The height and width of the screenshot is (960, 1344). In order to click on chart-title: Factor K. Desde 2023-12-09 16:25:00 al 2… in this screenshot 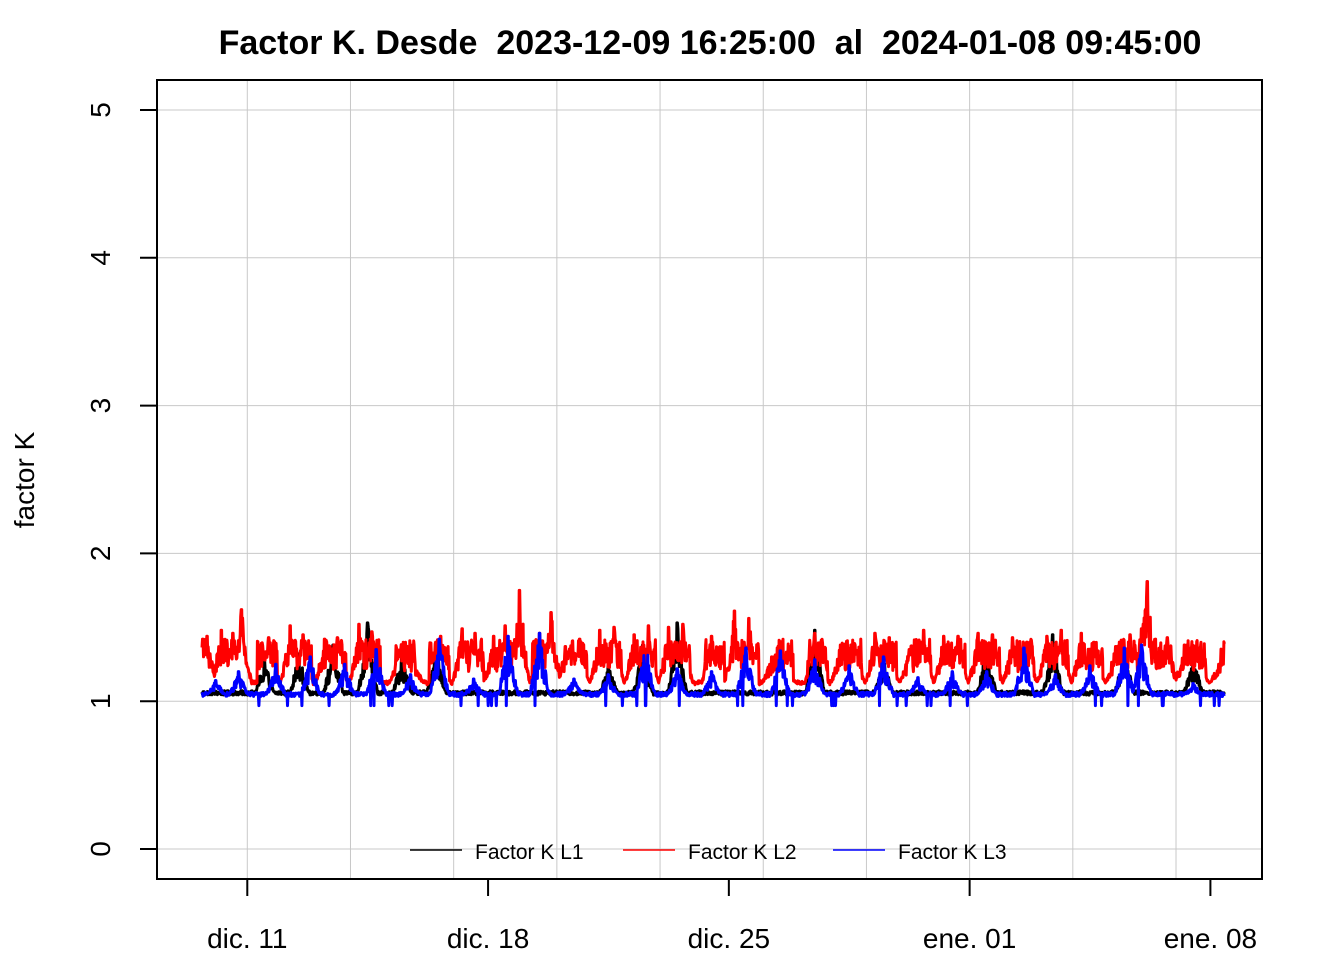, I will do `click(710, 43)`.